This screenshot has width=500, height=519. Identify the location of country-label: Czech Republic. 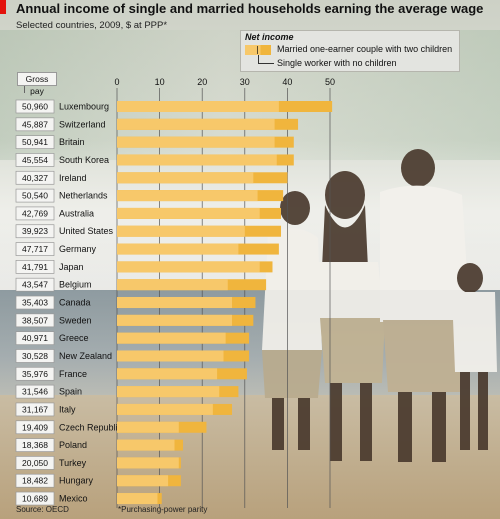
(91, 427).